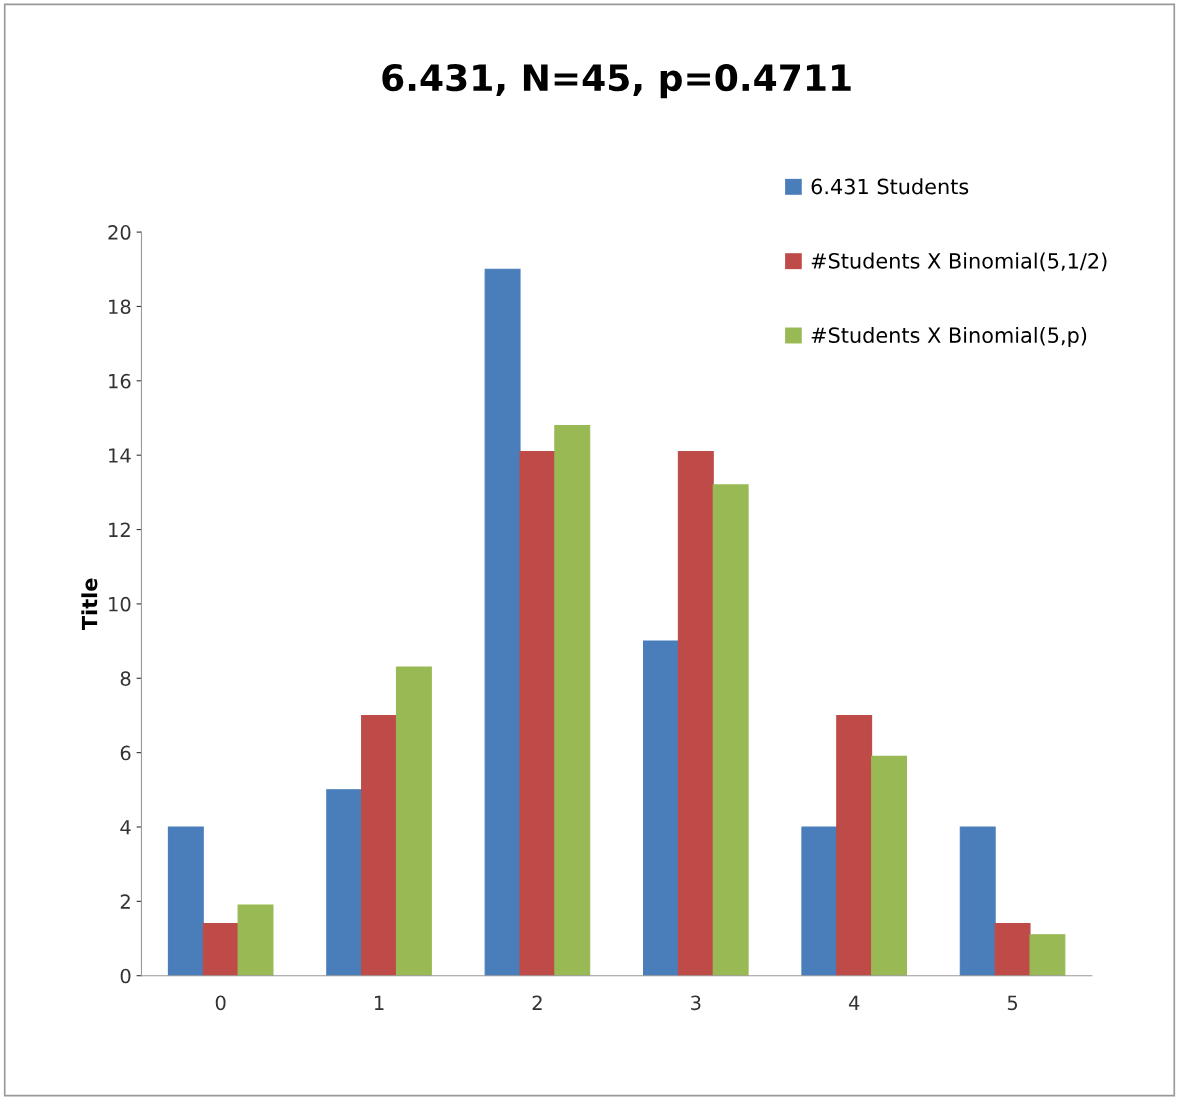 Image resolution: width=1179 pixels, height=1100 pixels. Describe the element at coordinates (379, 1002) in the screenshot. I see `x-tick-label: 1` at that location.